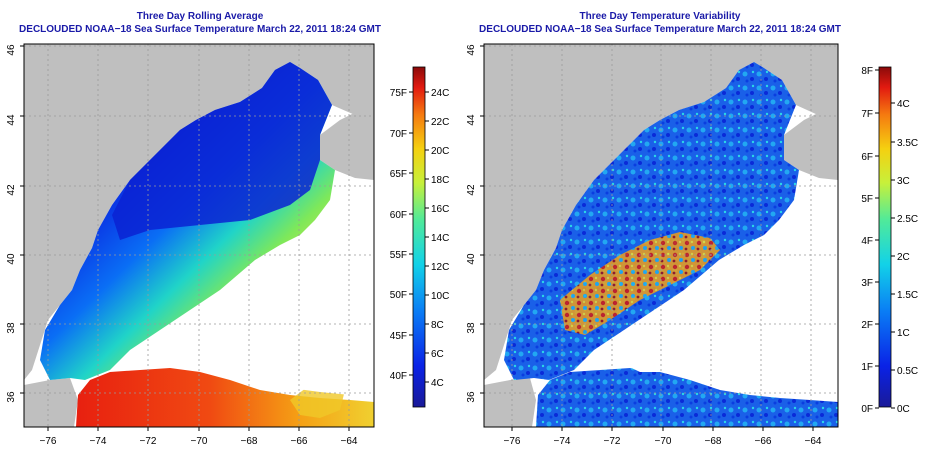  I want to click on right-lat-label: 44, so click(471, 120).